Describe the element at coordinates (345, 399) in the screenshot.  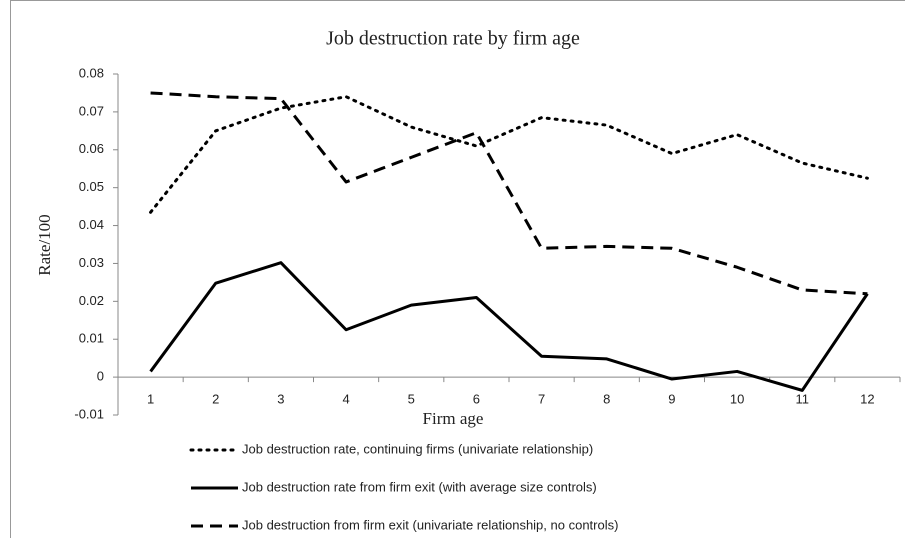
I see `x-tick-label: 4` at that location.